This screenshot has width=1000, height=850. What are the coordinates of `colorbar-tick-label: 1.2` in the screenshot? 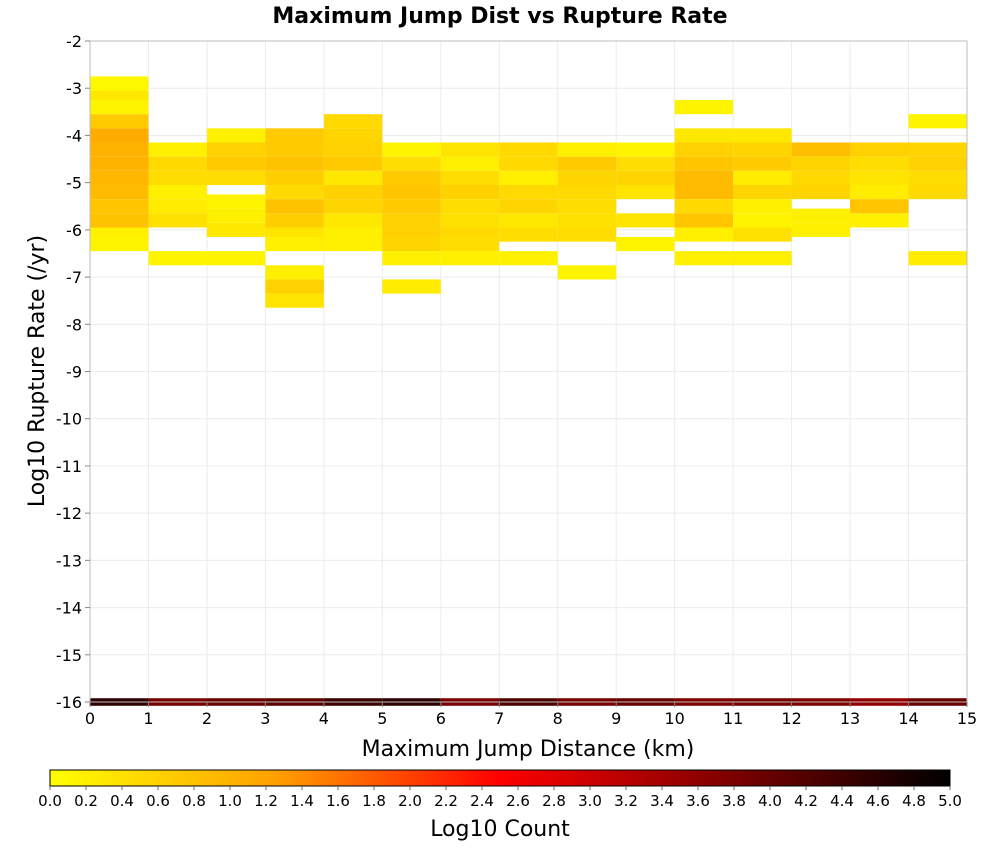 It's located at (266, 801).